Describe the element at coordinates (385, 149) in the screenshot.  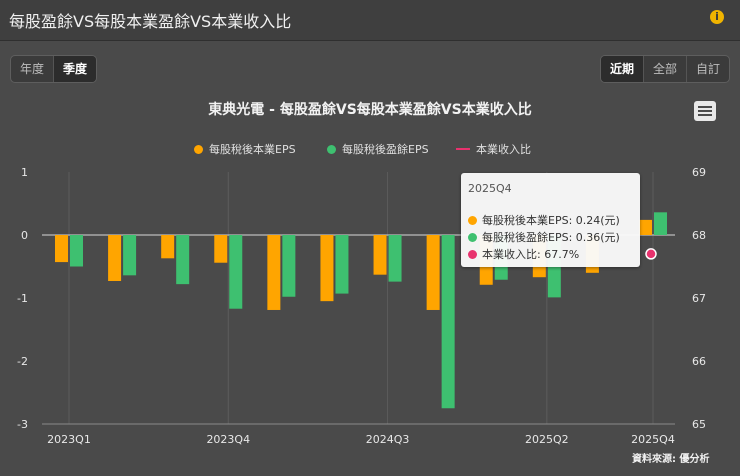
I see `legend-label-eps: 每股稅後盈餘EPS` at that location.